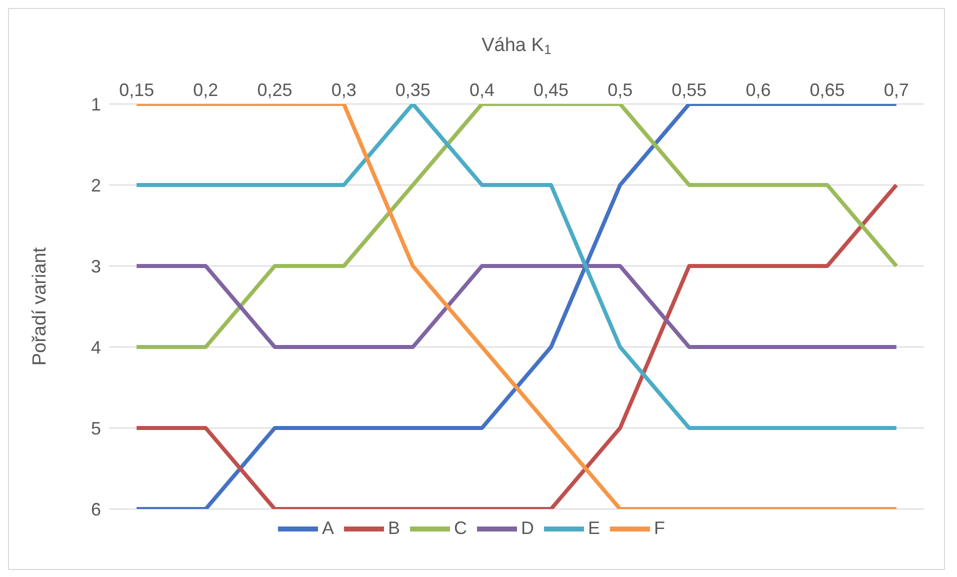 The height and width of the screenshot is (577, 957). What do you see at coordinates (758, 90) in the screenshot?
I see `x-tick-label: 0,6` at bounding box center [758, 90].